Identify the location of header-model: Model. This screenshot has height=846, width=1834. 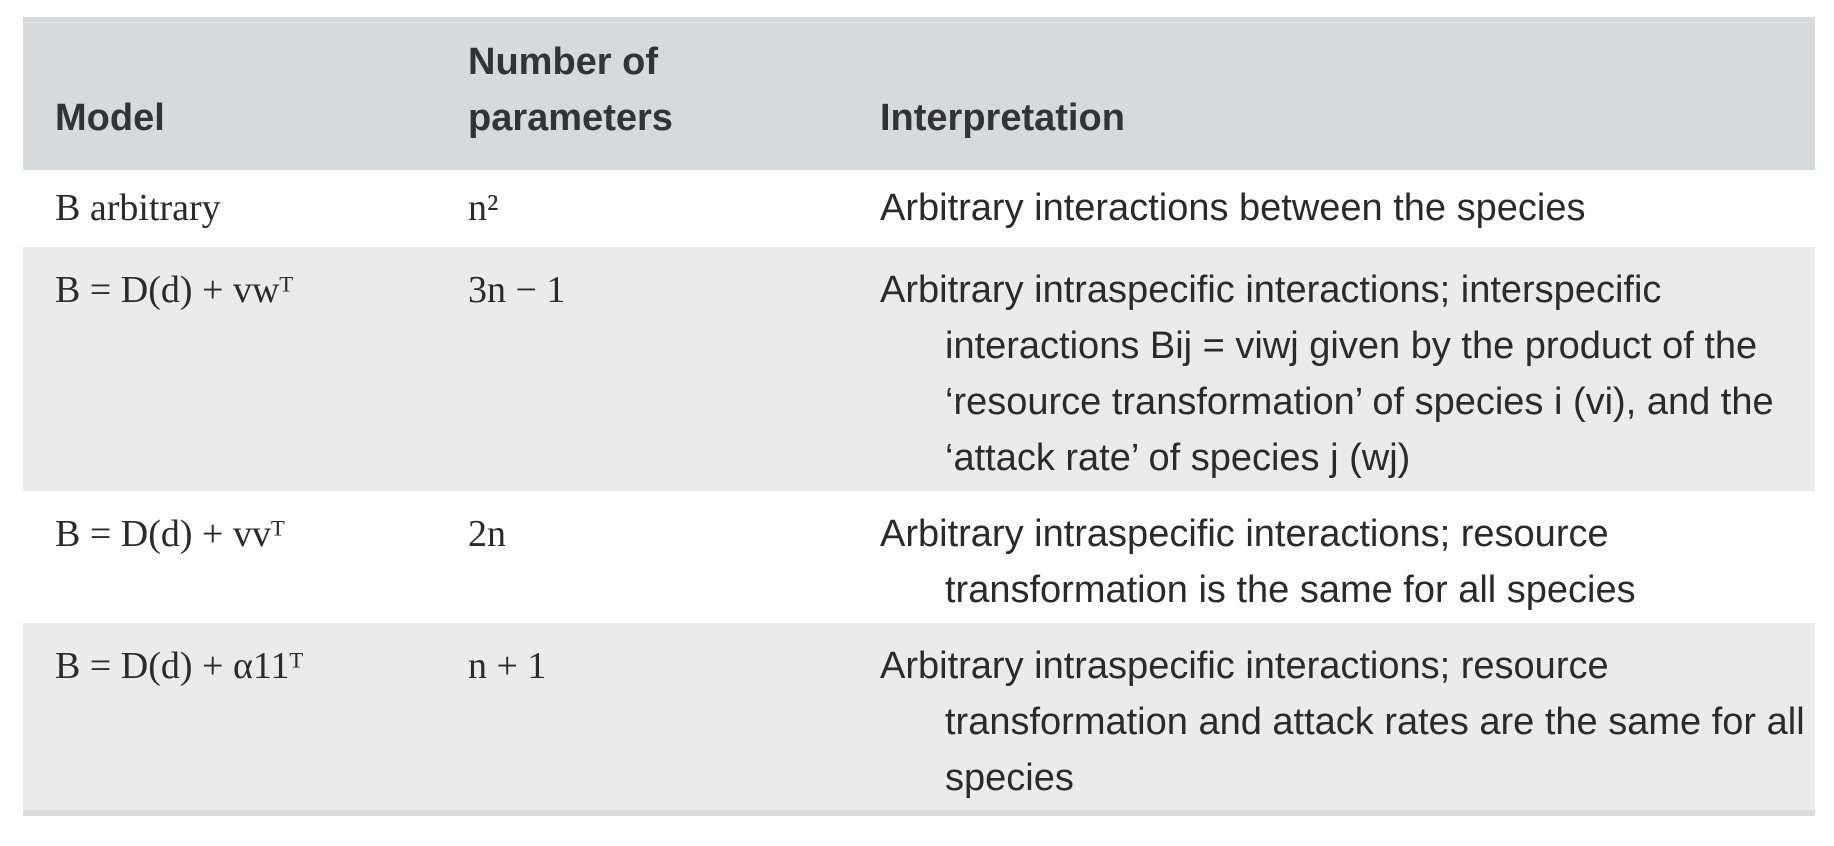
(110, 118).